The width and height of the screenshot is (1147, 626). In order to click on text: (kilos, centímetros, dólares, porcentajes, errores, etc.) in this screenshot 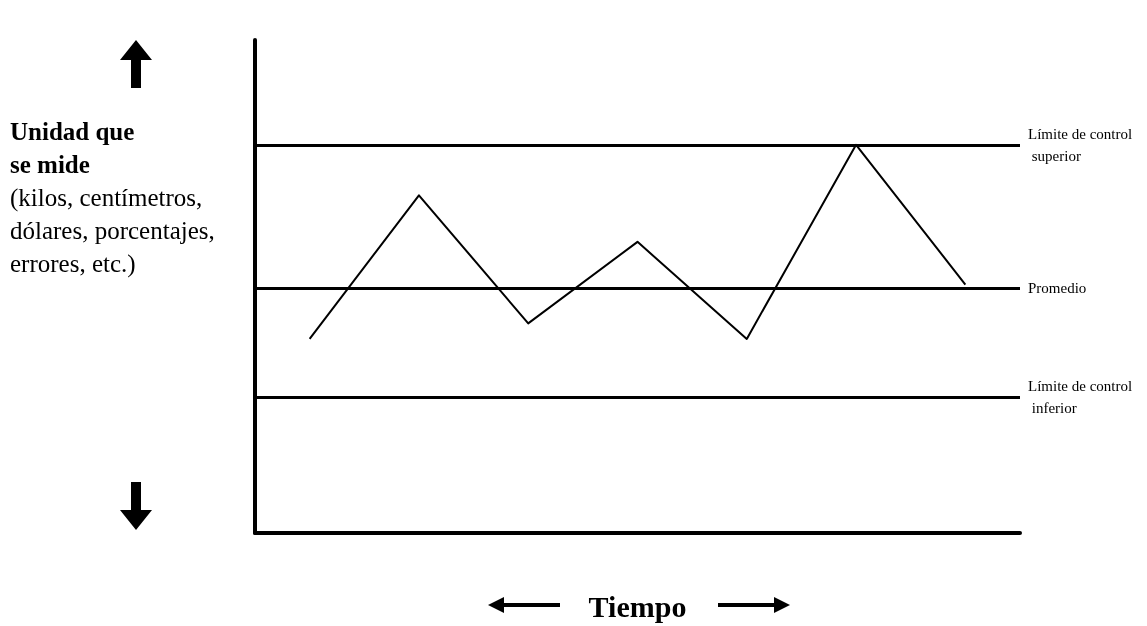, I will do `click(112, 230)`.